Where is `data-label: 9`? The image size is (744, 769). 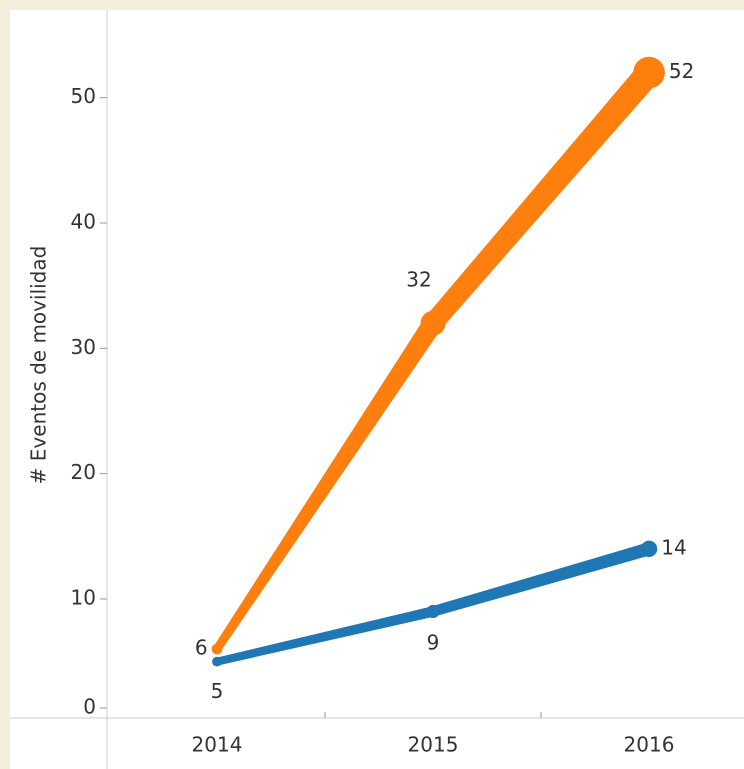 data-label: 9 is located at coordinates (433, 643).